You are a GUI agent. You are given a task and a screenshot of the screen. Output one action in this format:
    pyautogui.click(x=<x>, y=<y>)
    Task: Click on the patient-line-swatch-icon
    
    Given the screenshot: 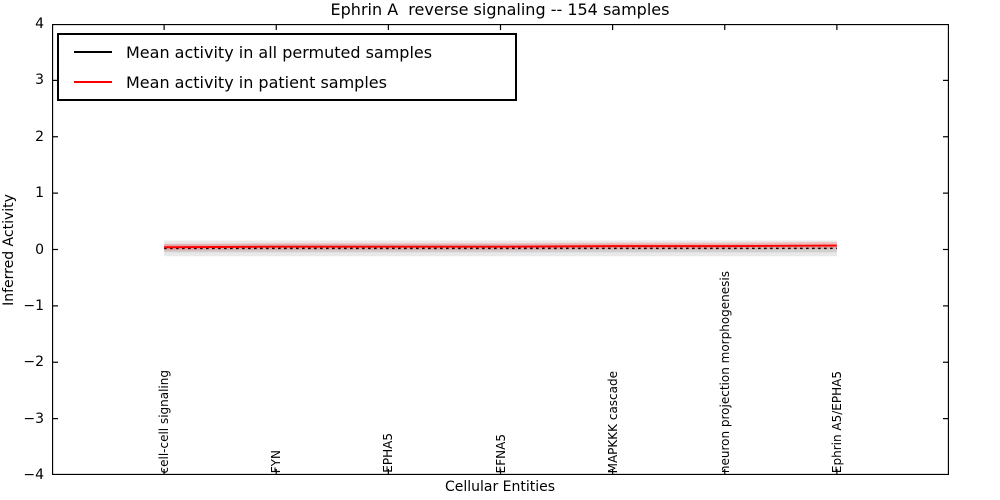 What is the action you would take?
    pyautogui.click(x=93, y=82)
    